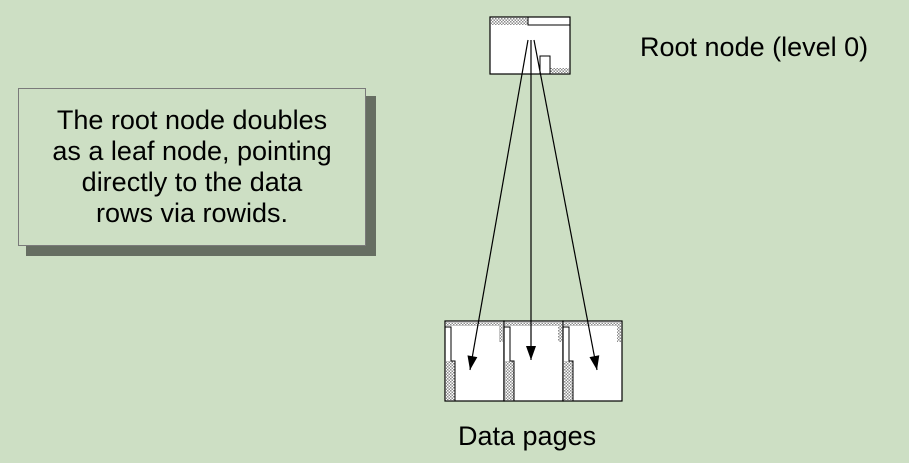  Describe the element at coordinates (192, 120) in the screenshot. I see `callout-line-1: The root node doubles` at that location.